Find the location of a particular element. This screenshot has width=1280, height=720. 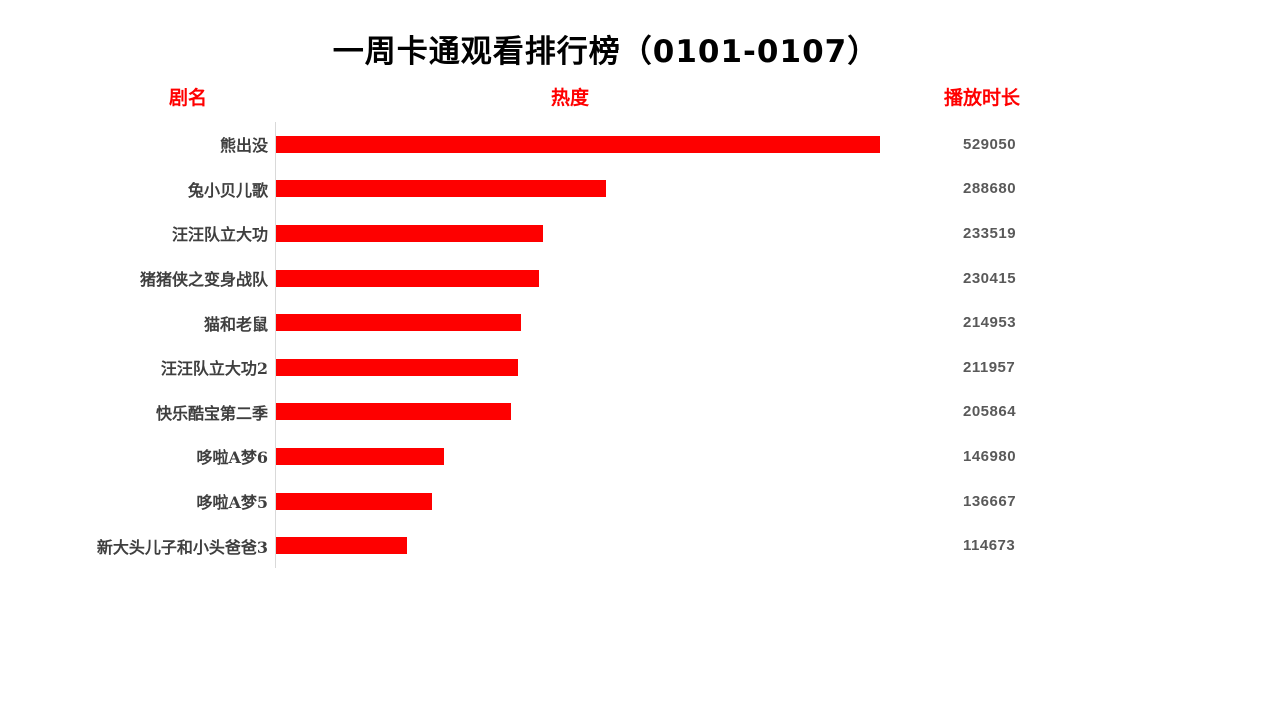

table-row: 熊出没 529050 is located at coordinates (640, 144).